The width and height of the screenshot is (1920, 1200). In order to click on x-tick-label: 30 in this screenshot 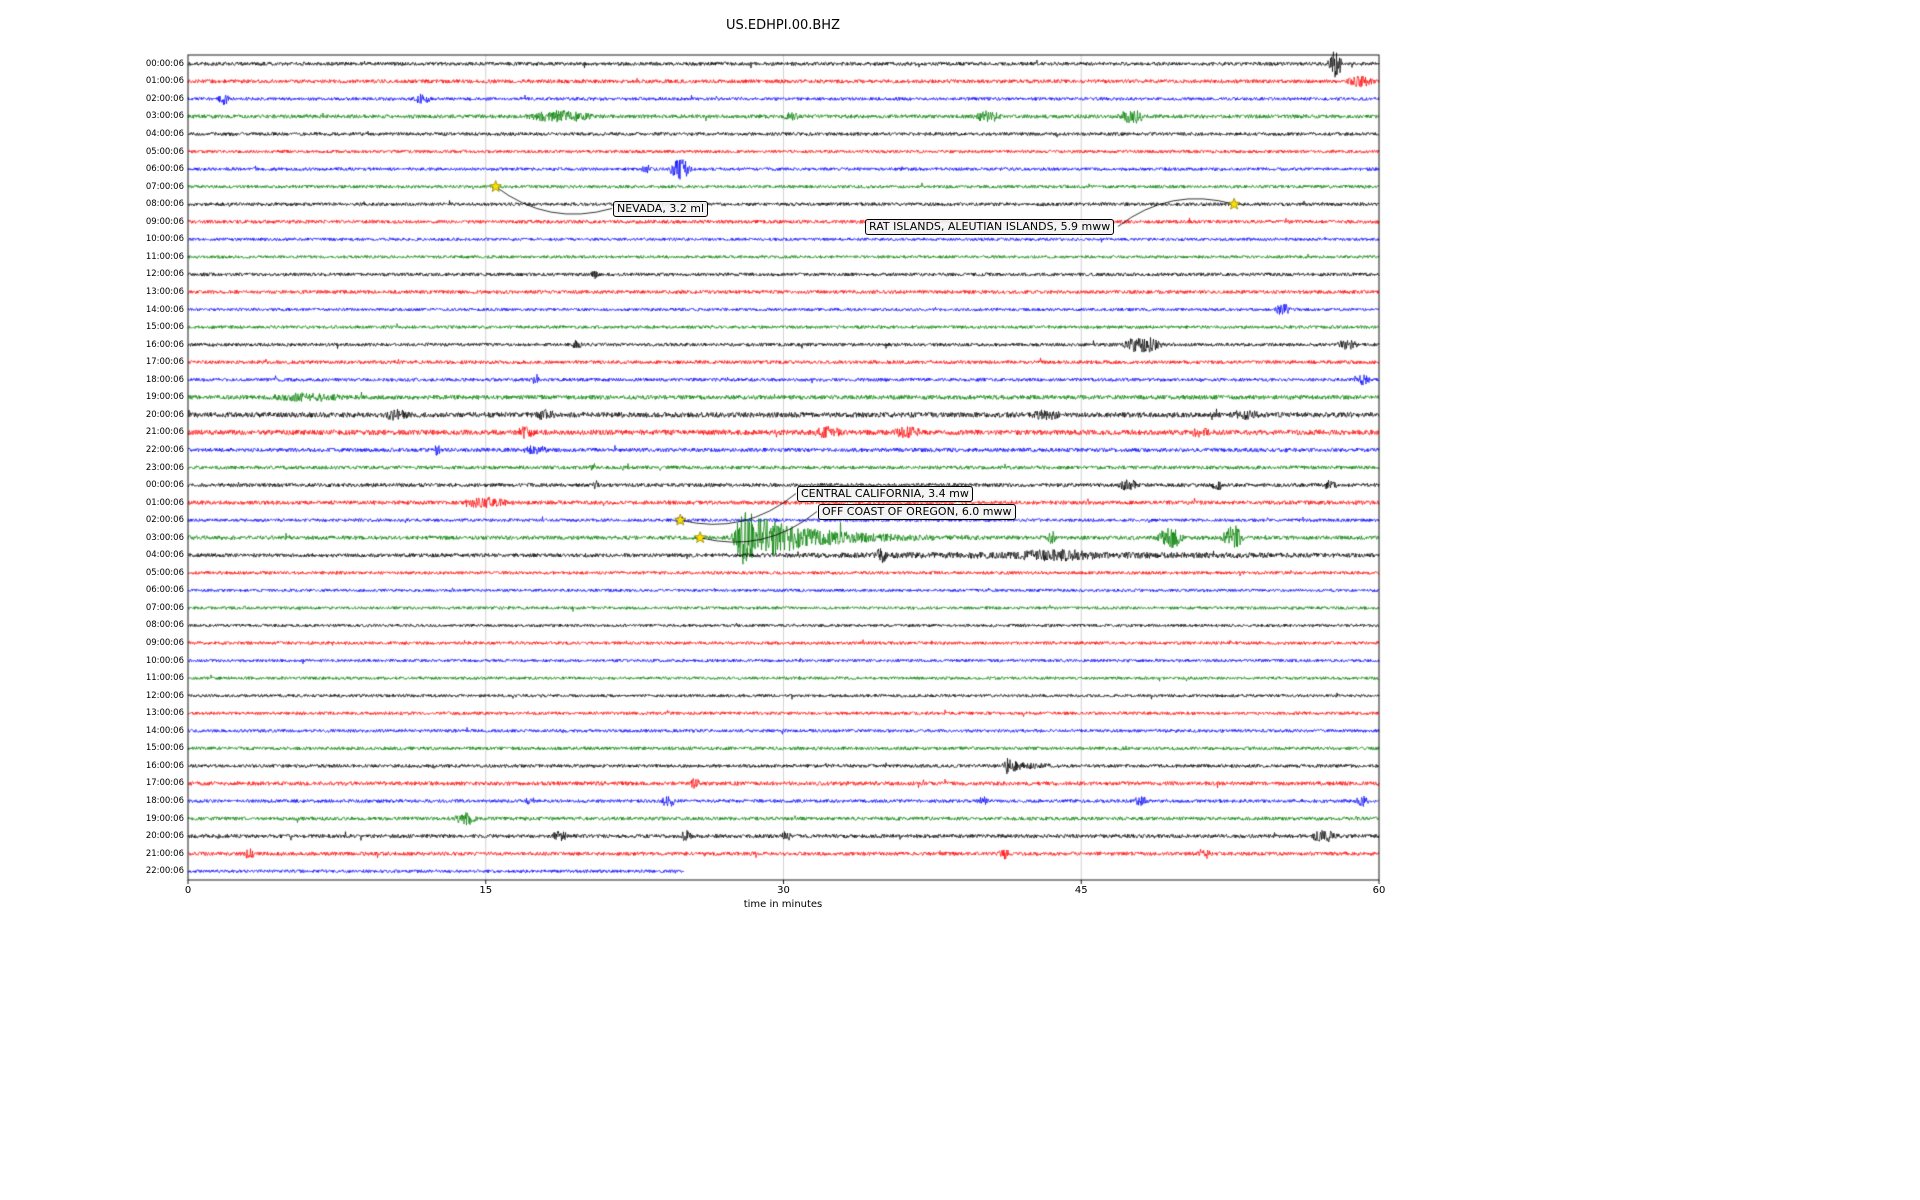, I will do `click(783, 890)`.